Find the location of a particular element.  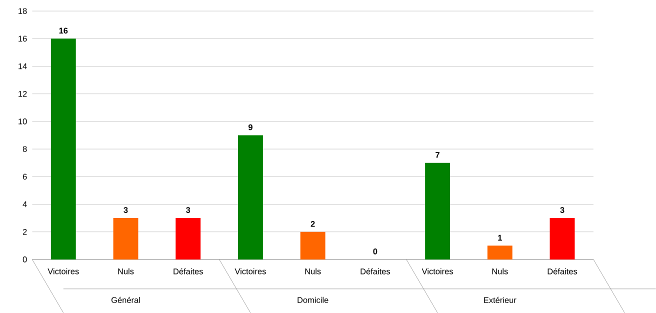

y-tick-label: 2 is located at coordinates (24, 231).